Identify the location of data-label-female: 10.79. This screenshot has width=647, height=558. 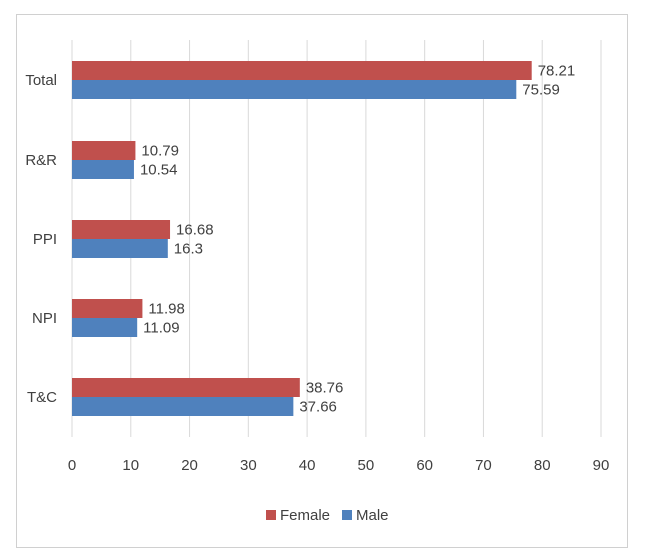
(160, 151).